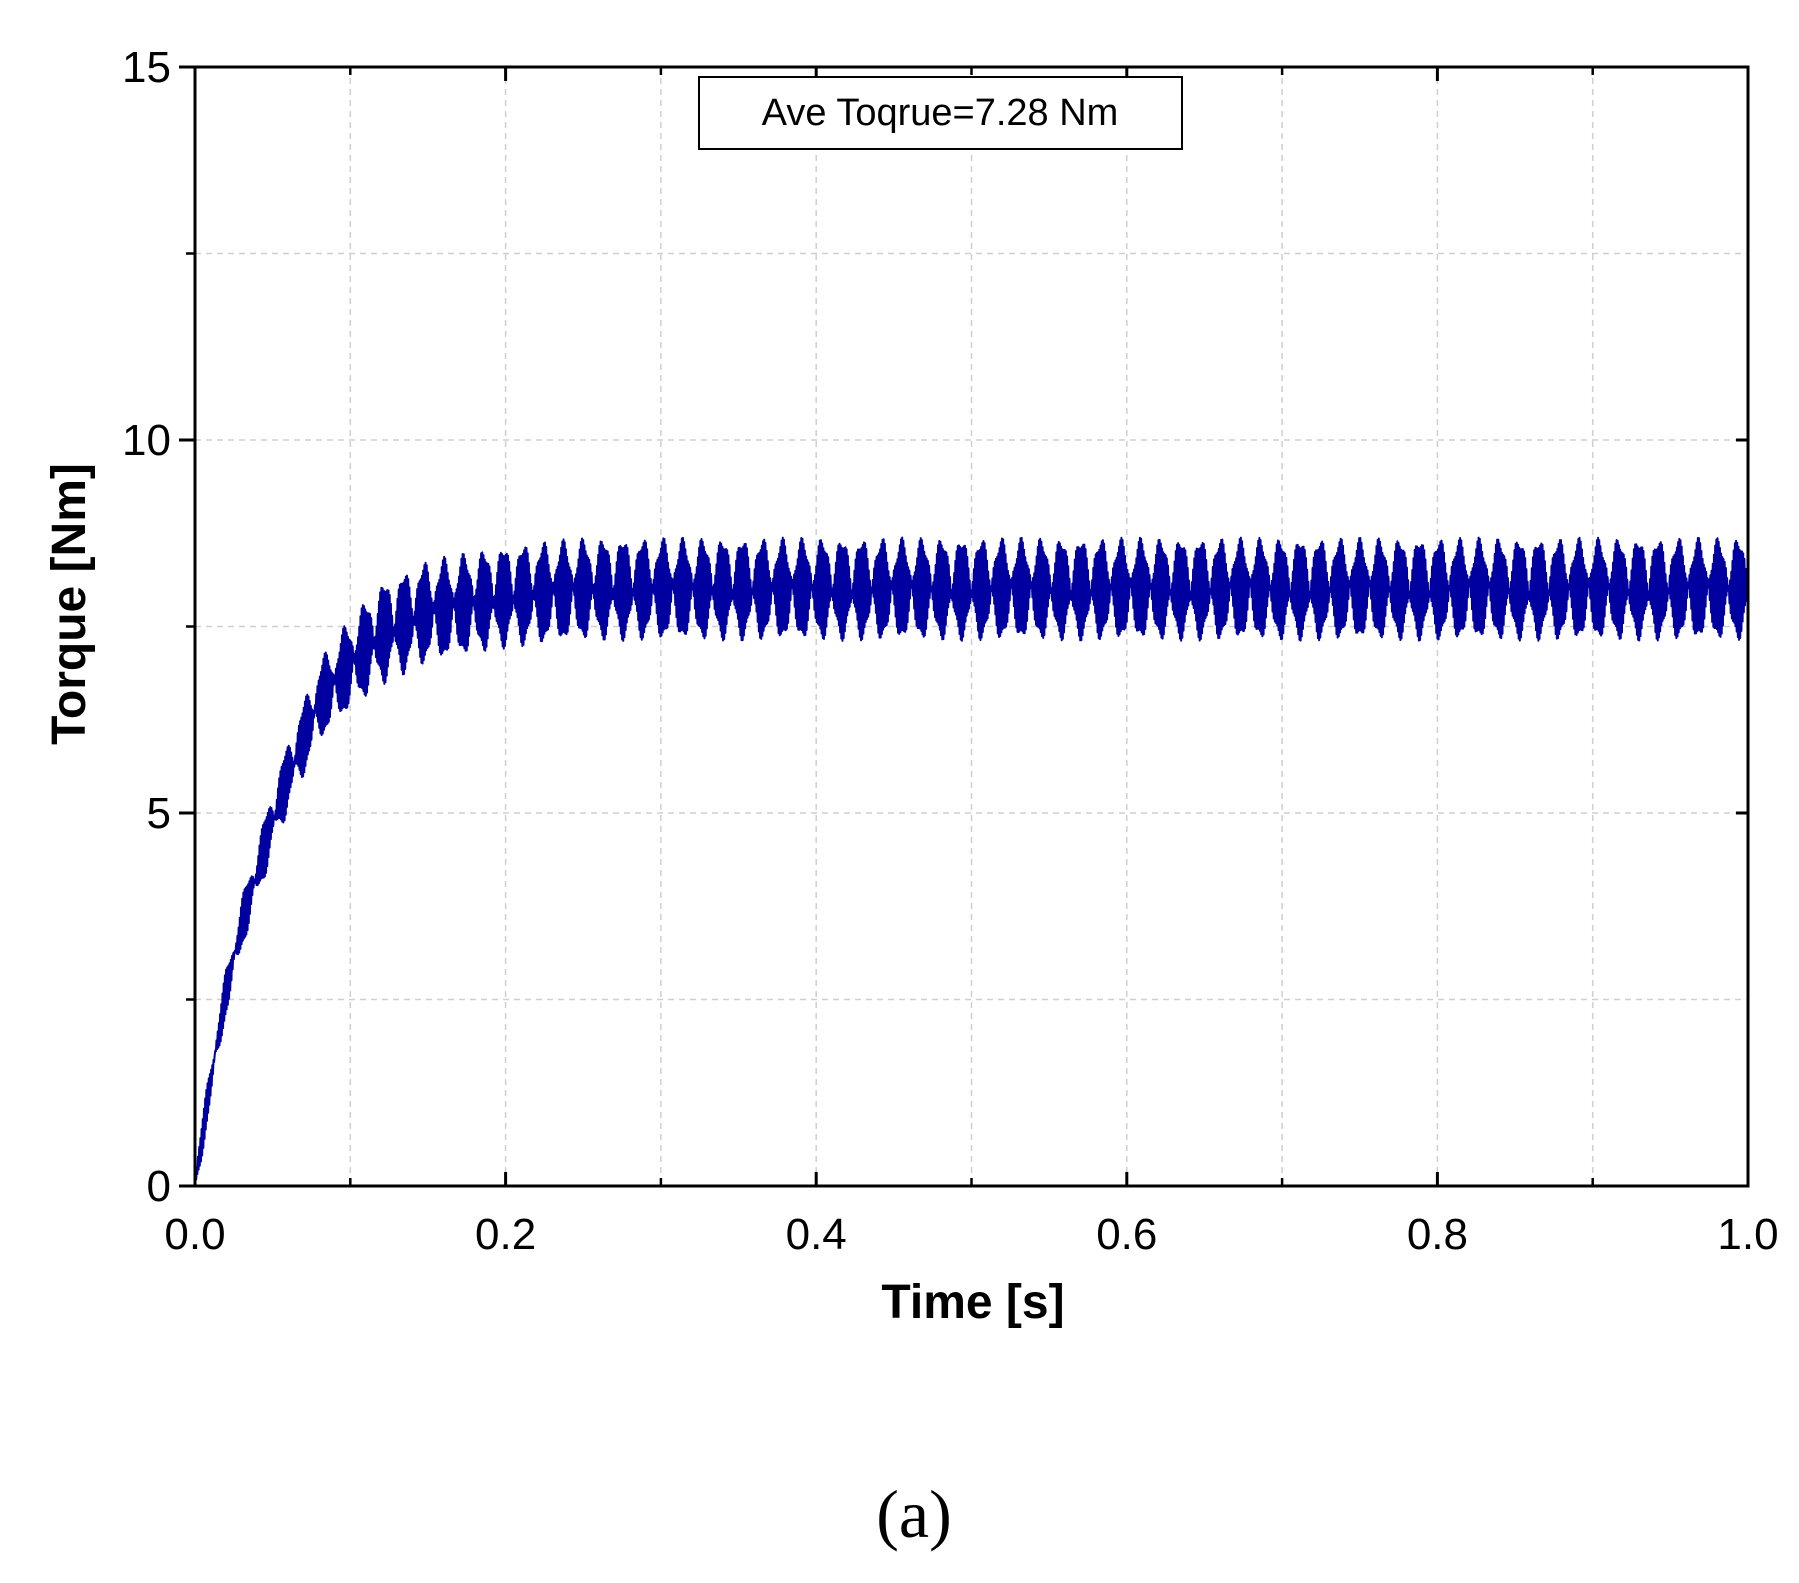  Describe the element at coordinates (913, 1514) in the screenshot. I see `figure-caption: (a)` at that location.